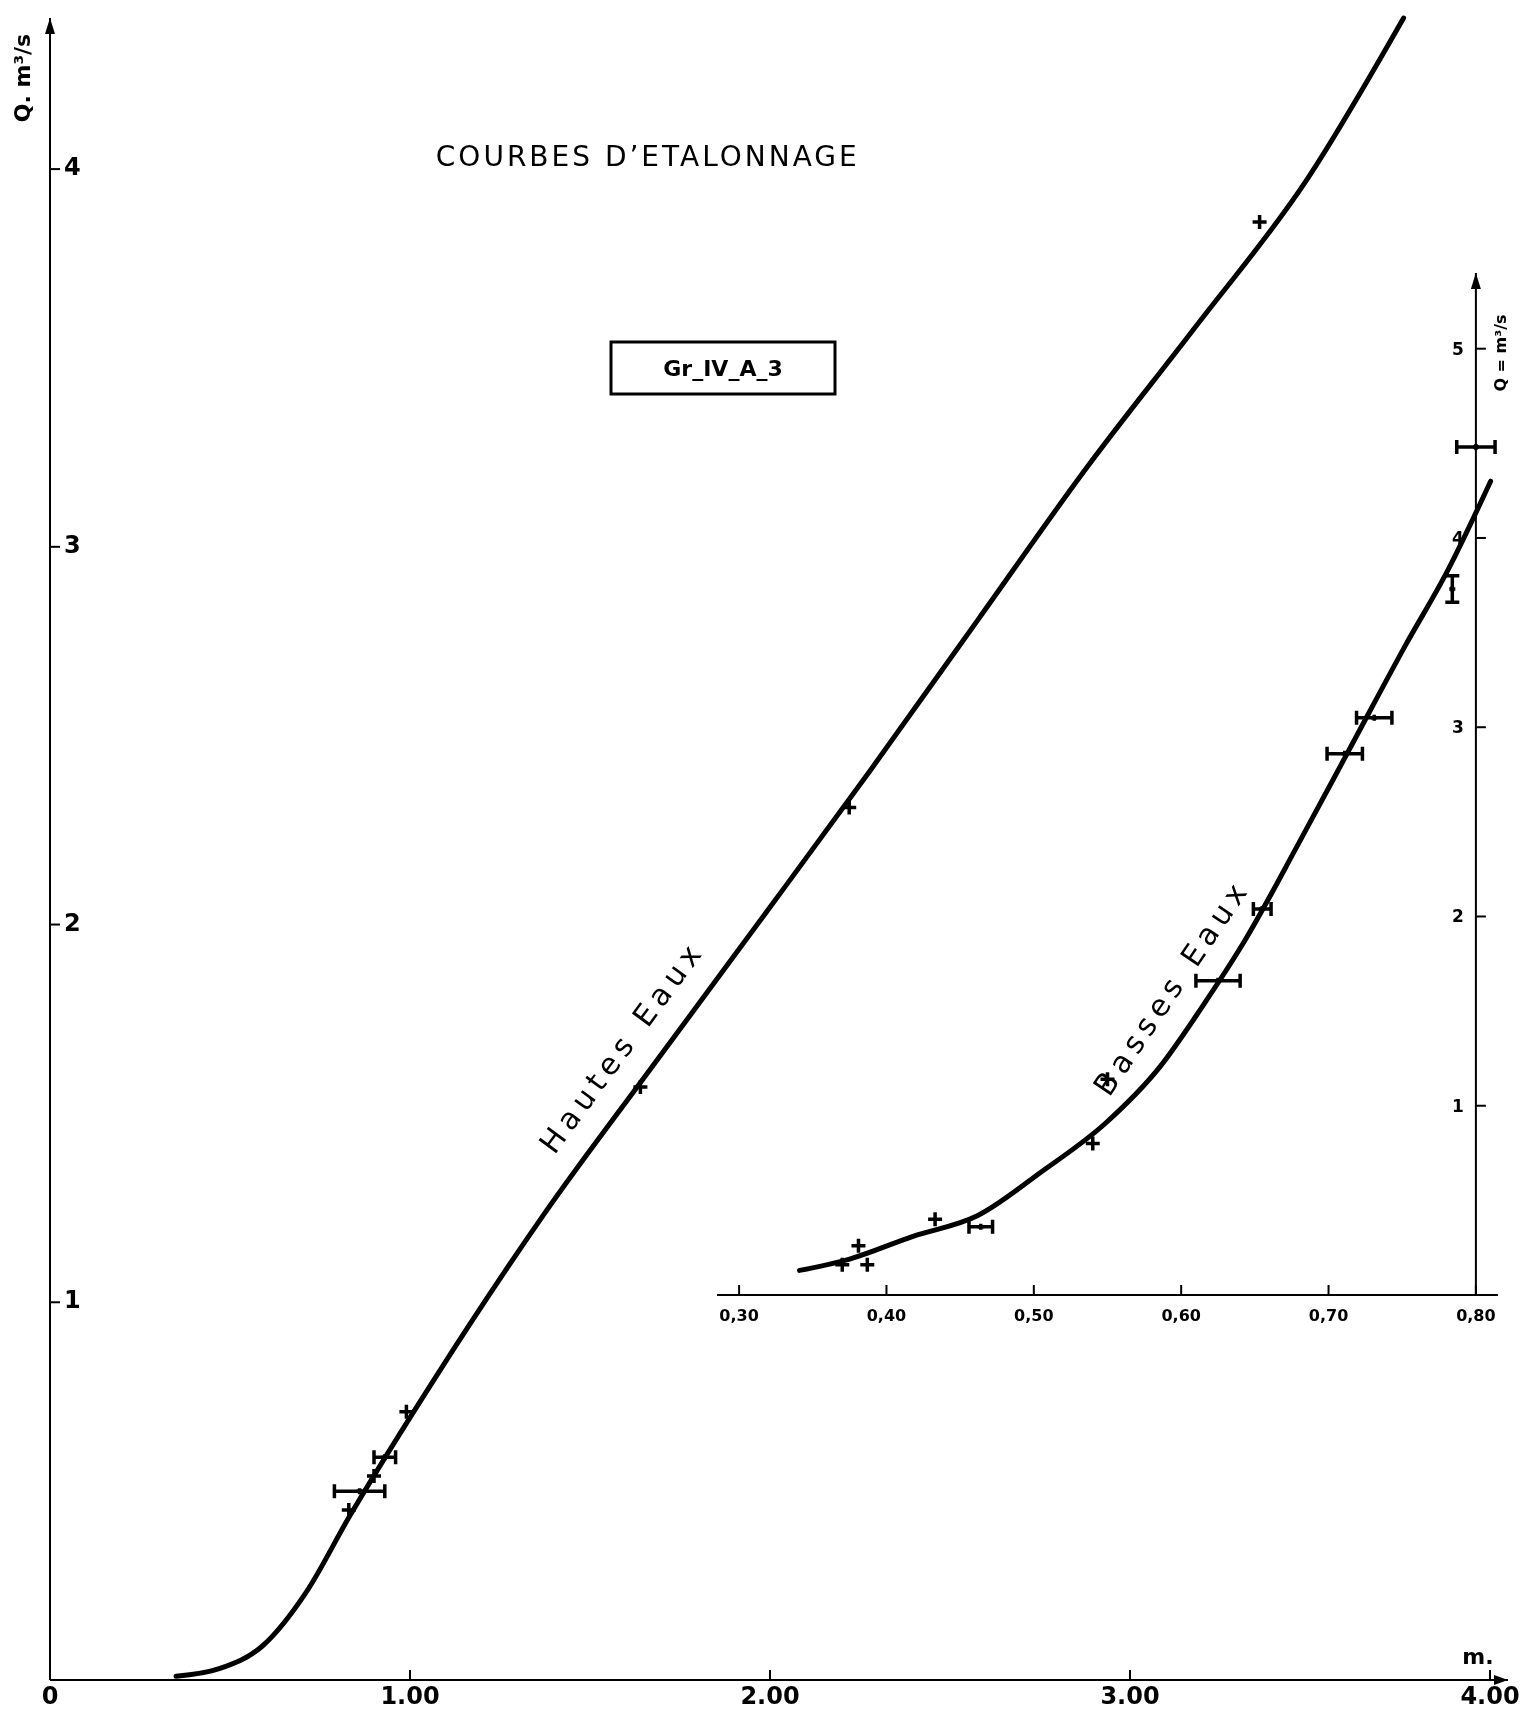 The width and height of the screenshot is (1528, 1716). What do you see at coordinates (1034, 1315) in the screenshot?
I see `x-tick-label: 0,50` at bounding box center [1034, 1315].